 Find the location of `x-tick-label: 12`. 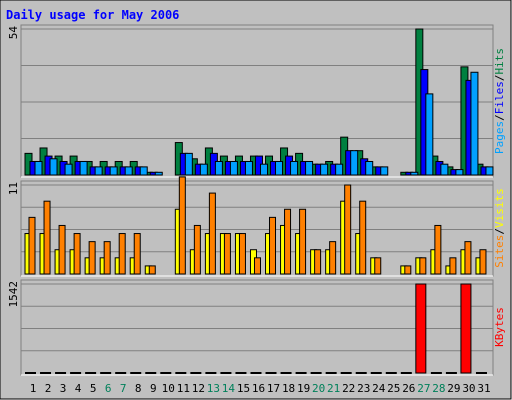

x-tick-label: 12 is located at coordinates (198, 388).